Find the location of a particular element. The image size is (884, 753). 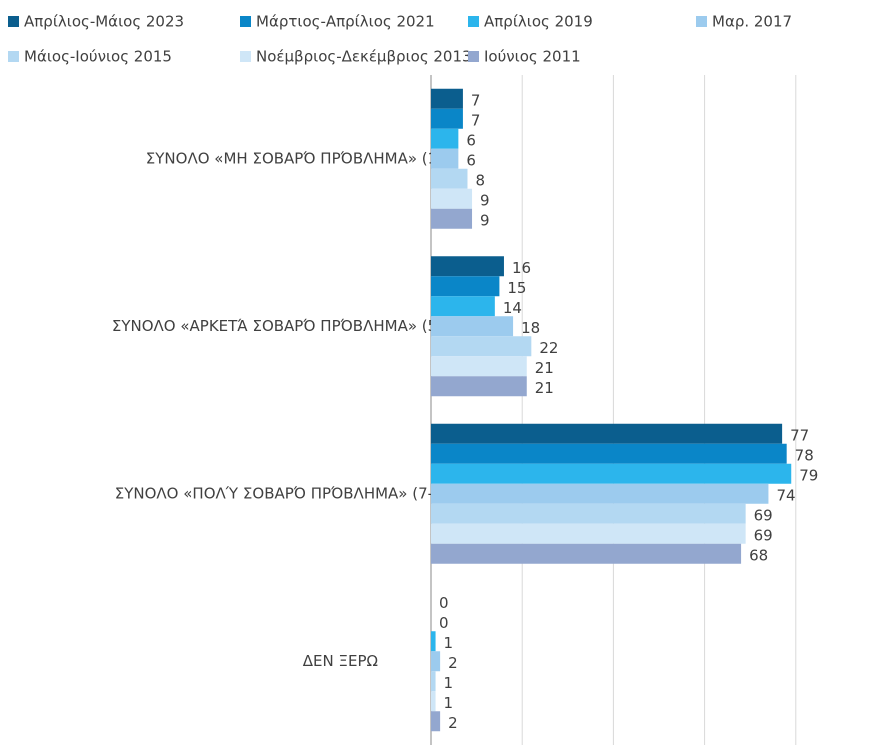

value-label: 8 is located at coordinates (480, 180).